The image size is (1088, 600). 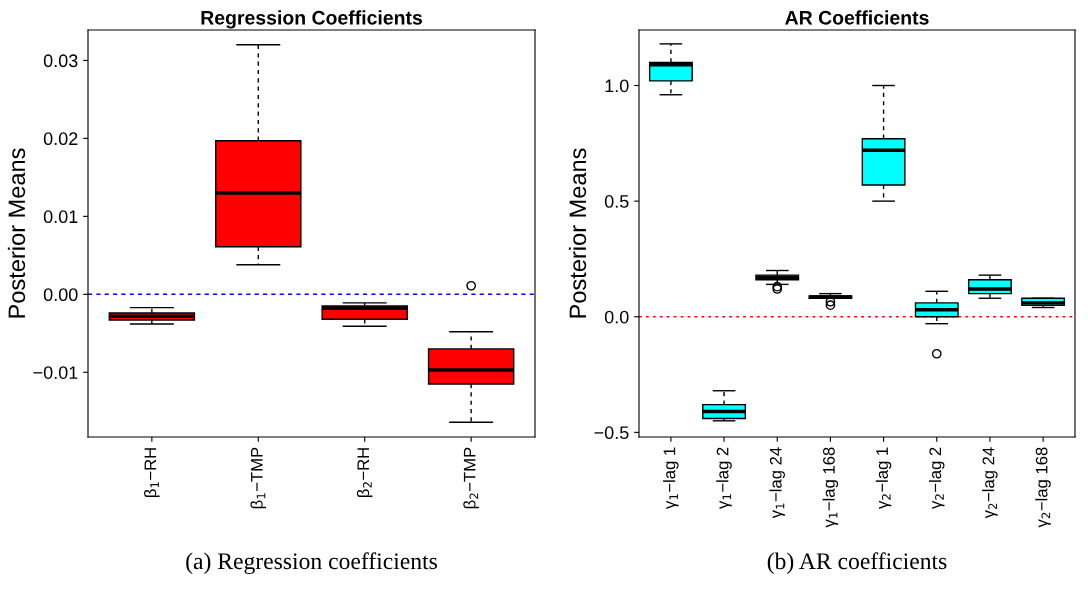 I want to click on x-tick-label: β$_{1}$−RH, so click(x=152, y=473).